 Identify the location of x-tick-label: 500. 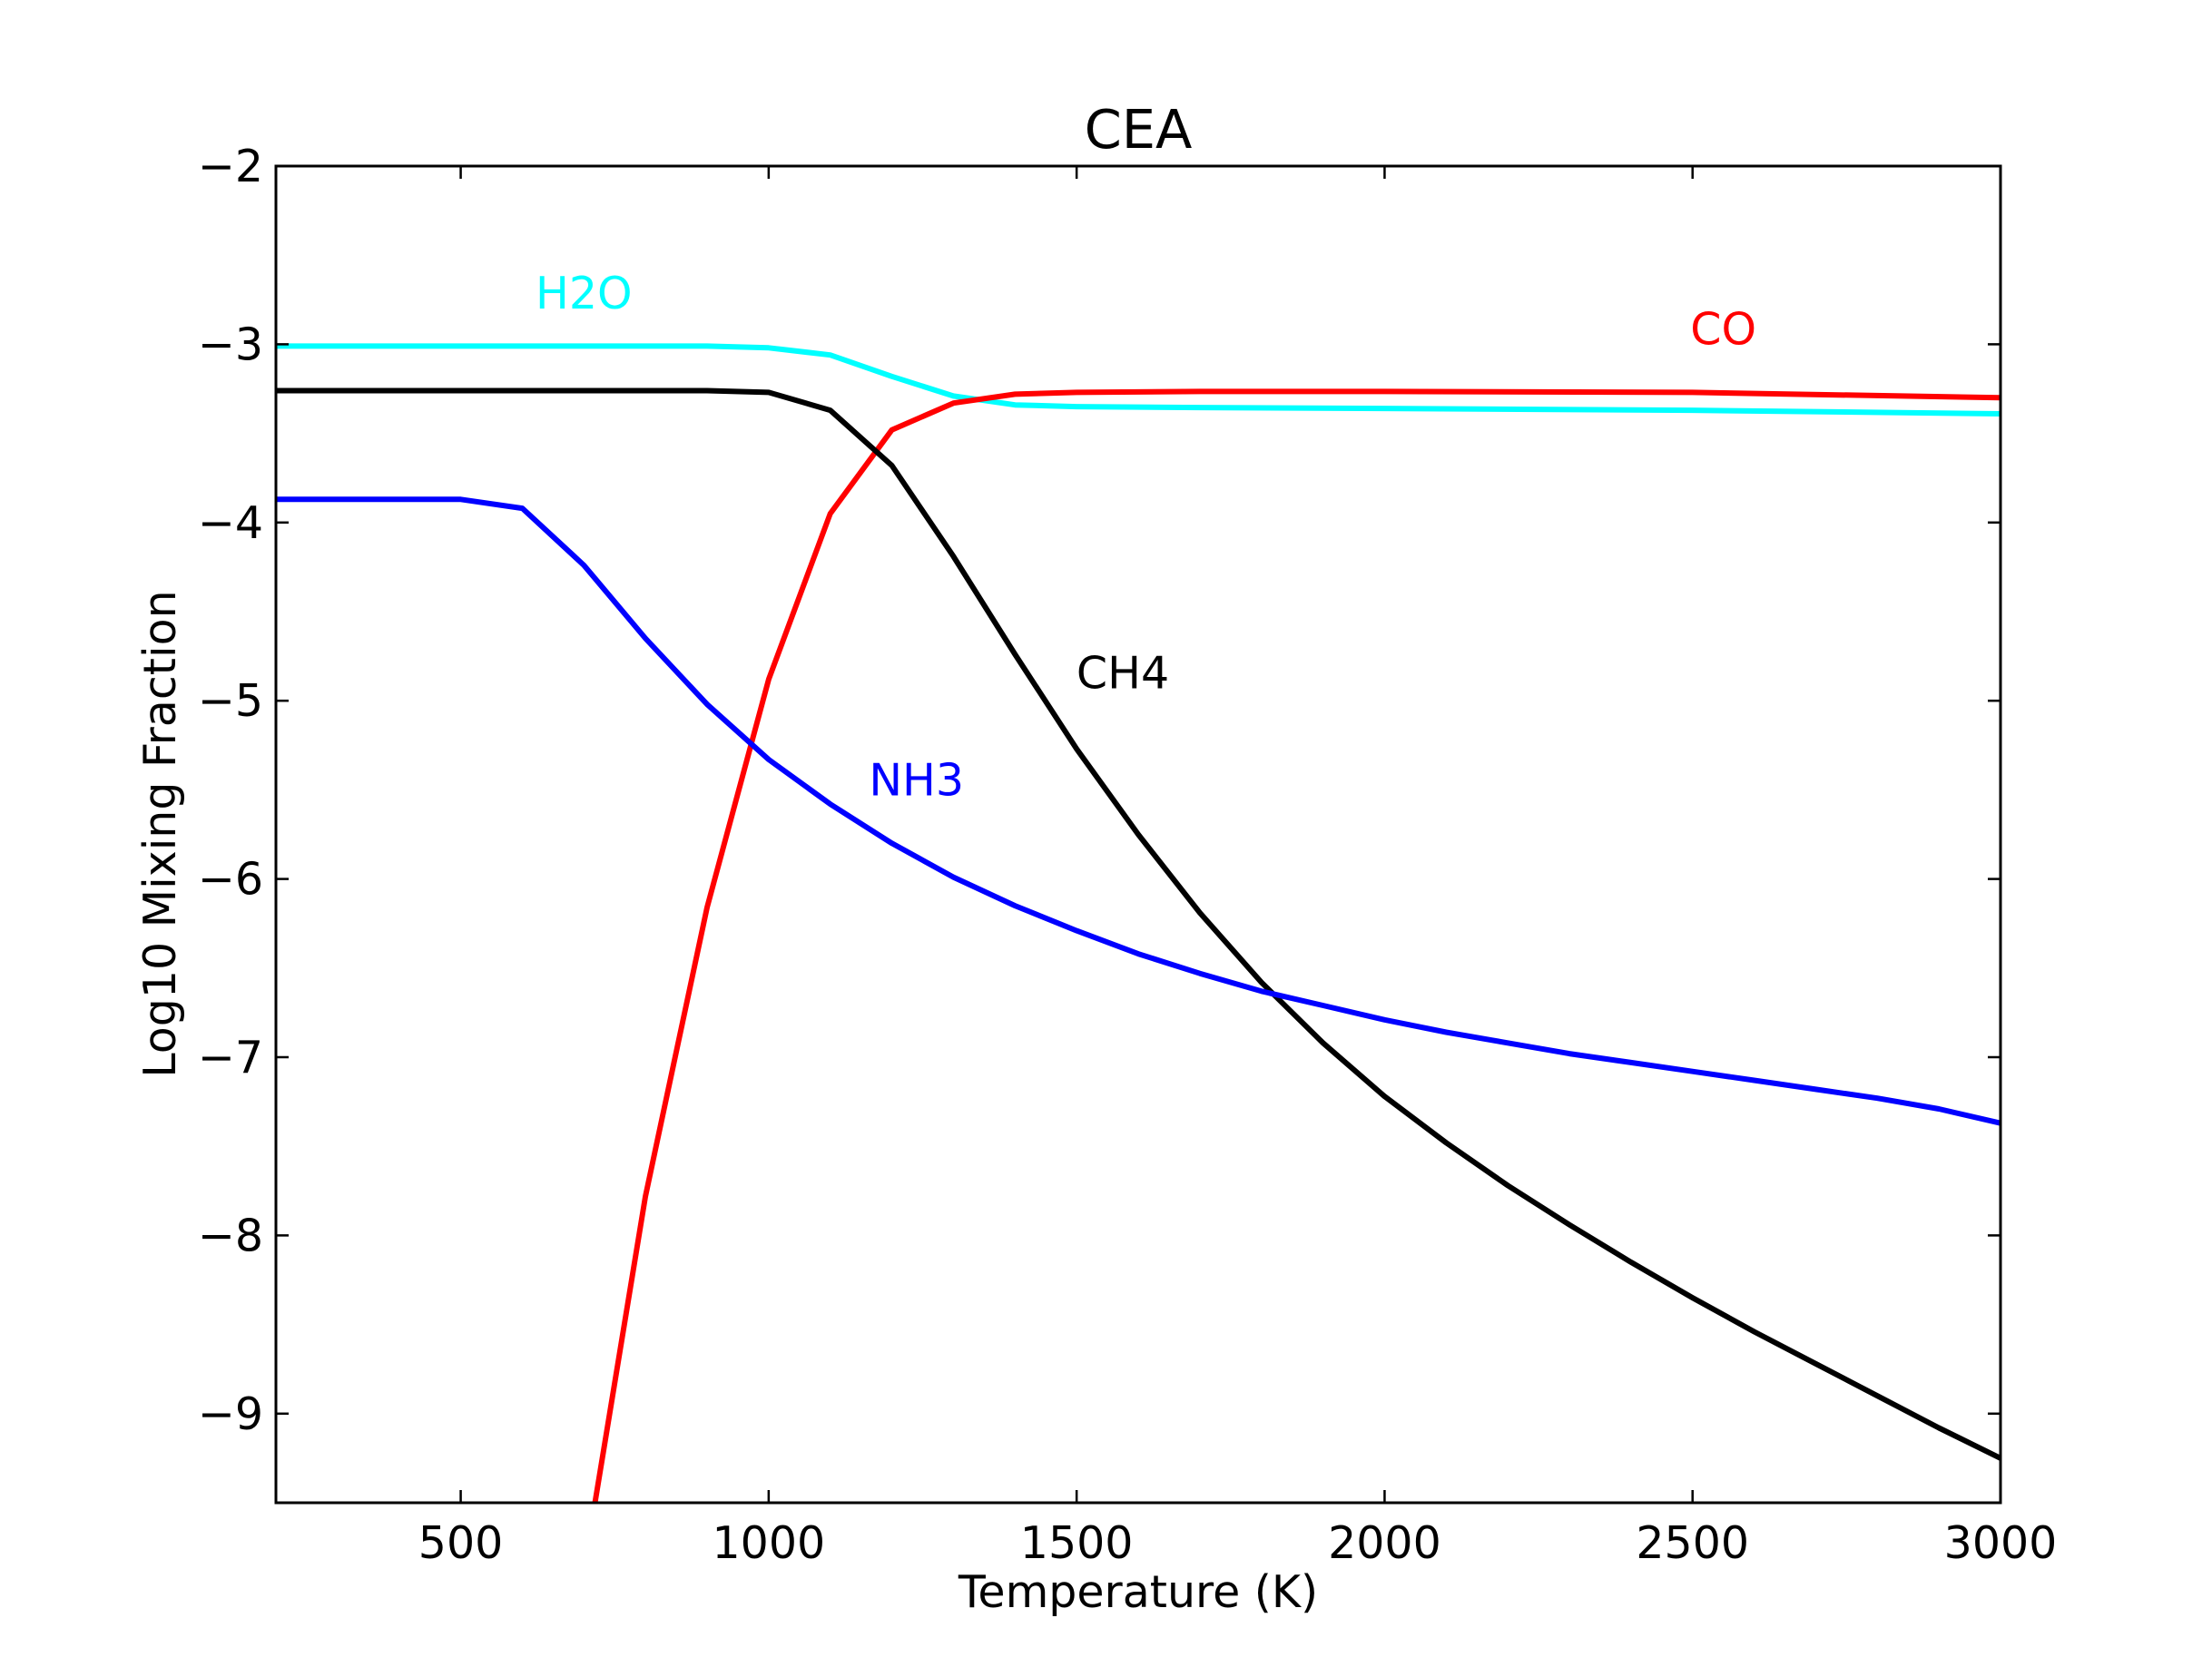
(461, 1543).